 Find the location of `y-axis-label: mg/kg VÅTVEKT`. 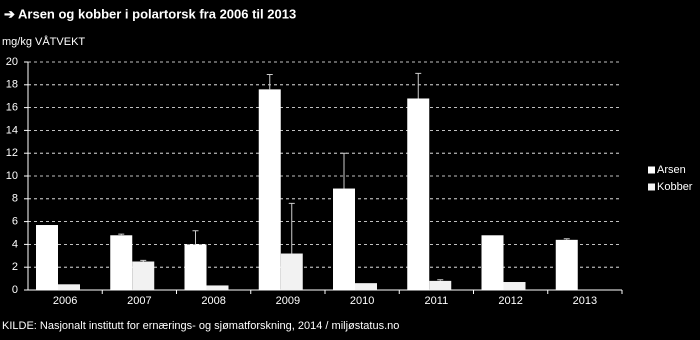

y-axis-label: mg/kg VÅTVEKT is located at coordinates (43, 41).